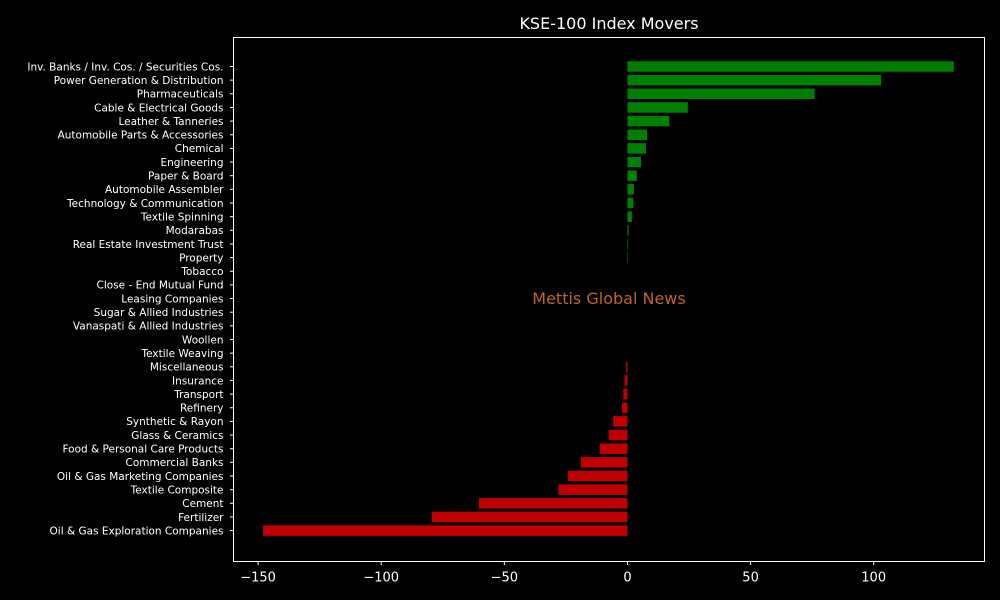 The height and width of the screenshot is (600, 1000). What do you see at coordinates (144, 204) in the screenshot?
I see `category-label-technology-communication: Technology & Communication` at bounding box center [144, 204].